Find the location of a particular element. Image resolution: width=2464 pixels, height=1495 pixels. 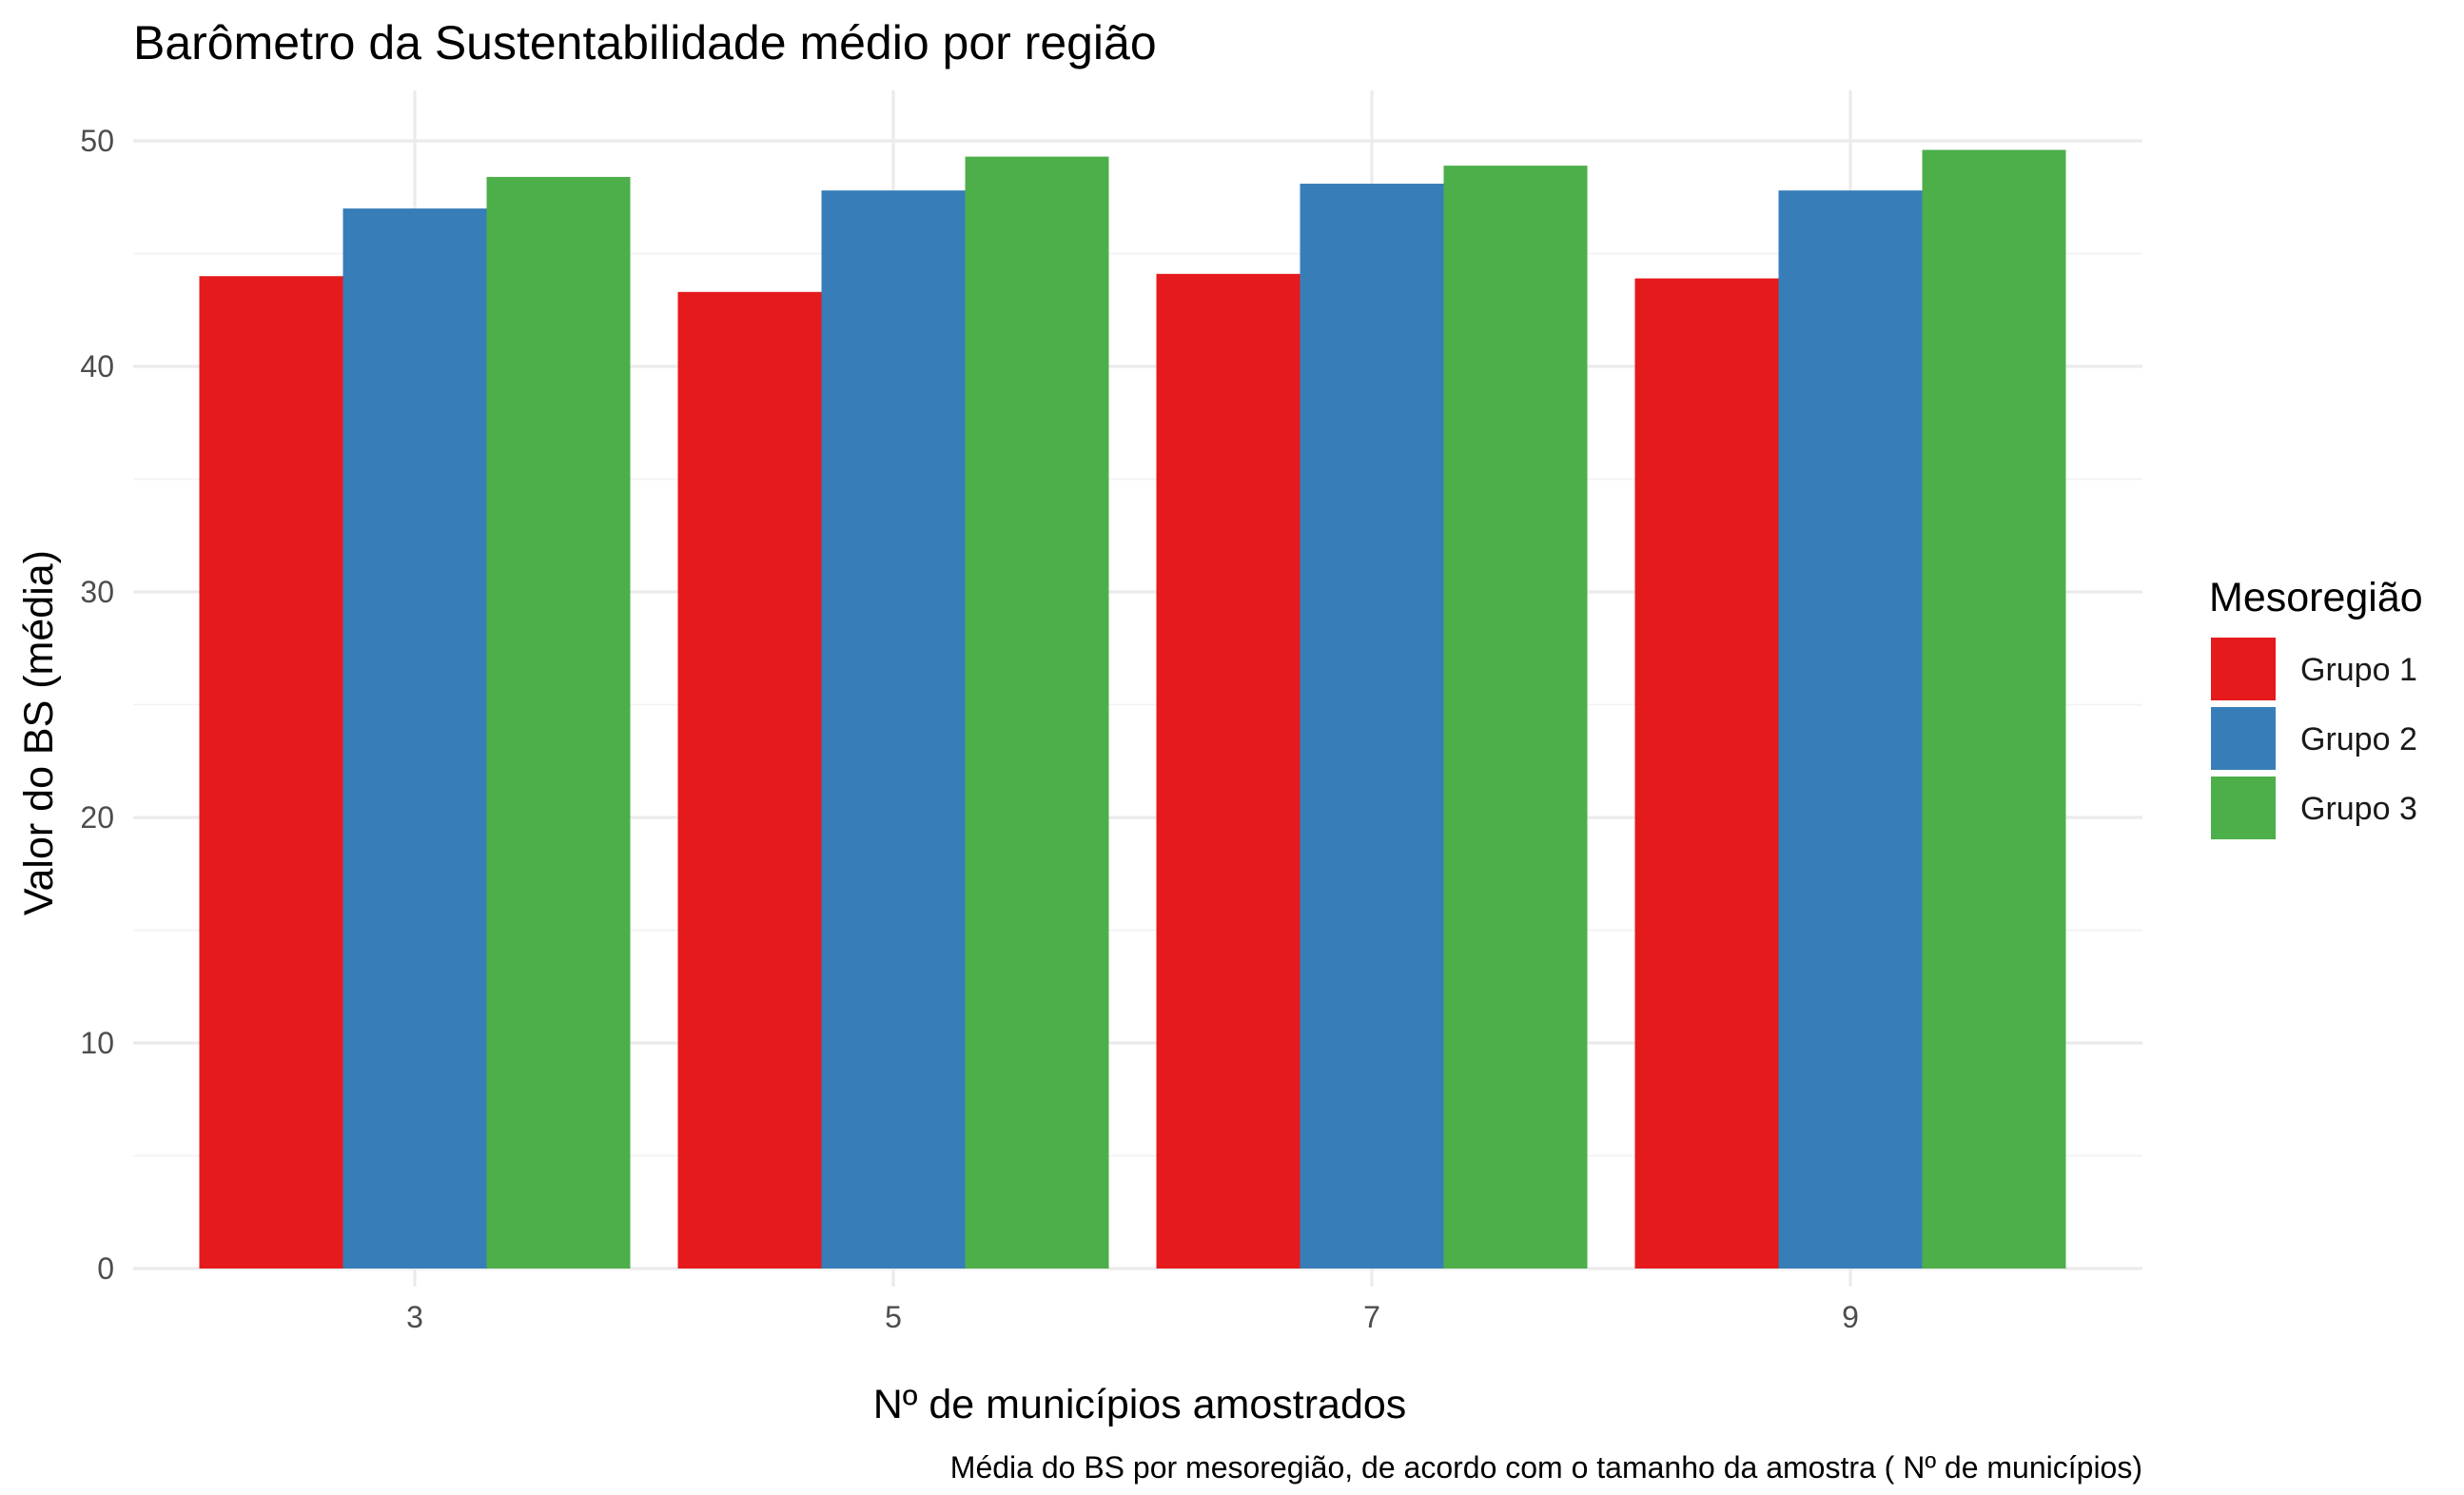

y-axis-ticks: 0 10 20 30 40 50 is located at coordinates (97, 705).